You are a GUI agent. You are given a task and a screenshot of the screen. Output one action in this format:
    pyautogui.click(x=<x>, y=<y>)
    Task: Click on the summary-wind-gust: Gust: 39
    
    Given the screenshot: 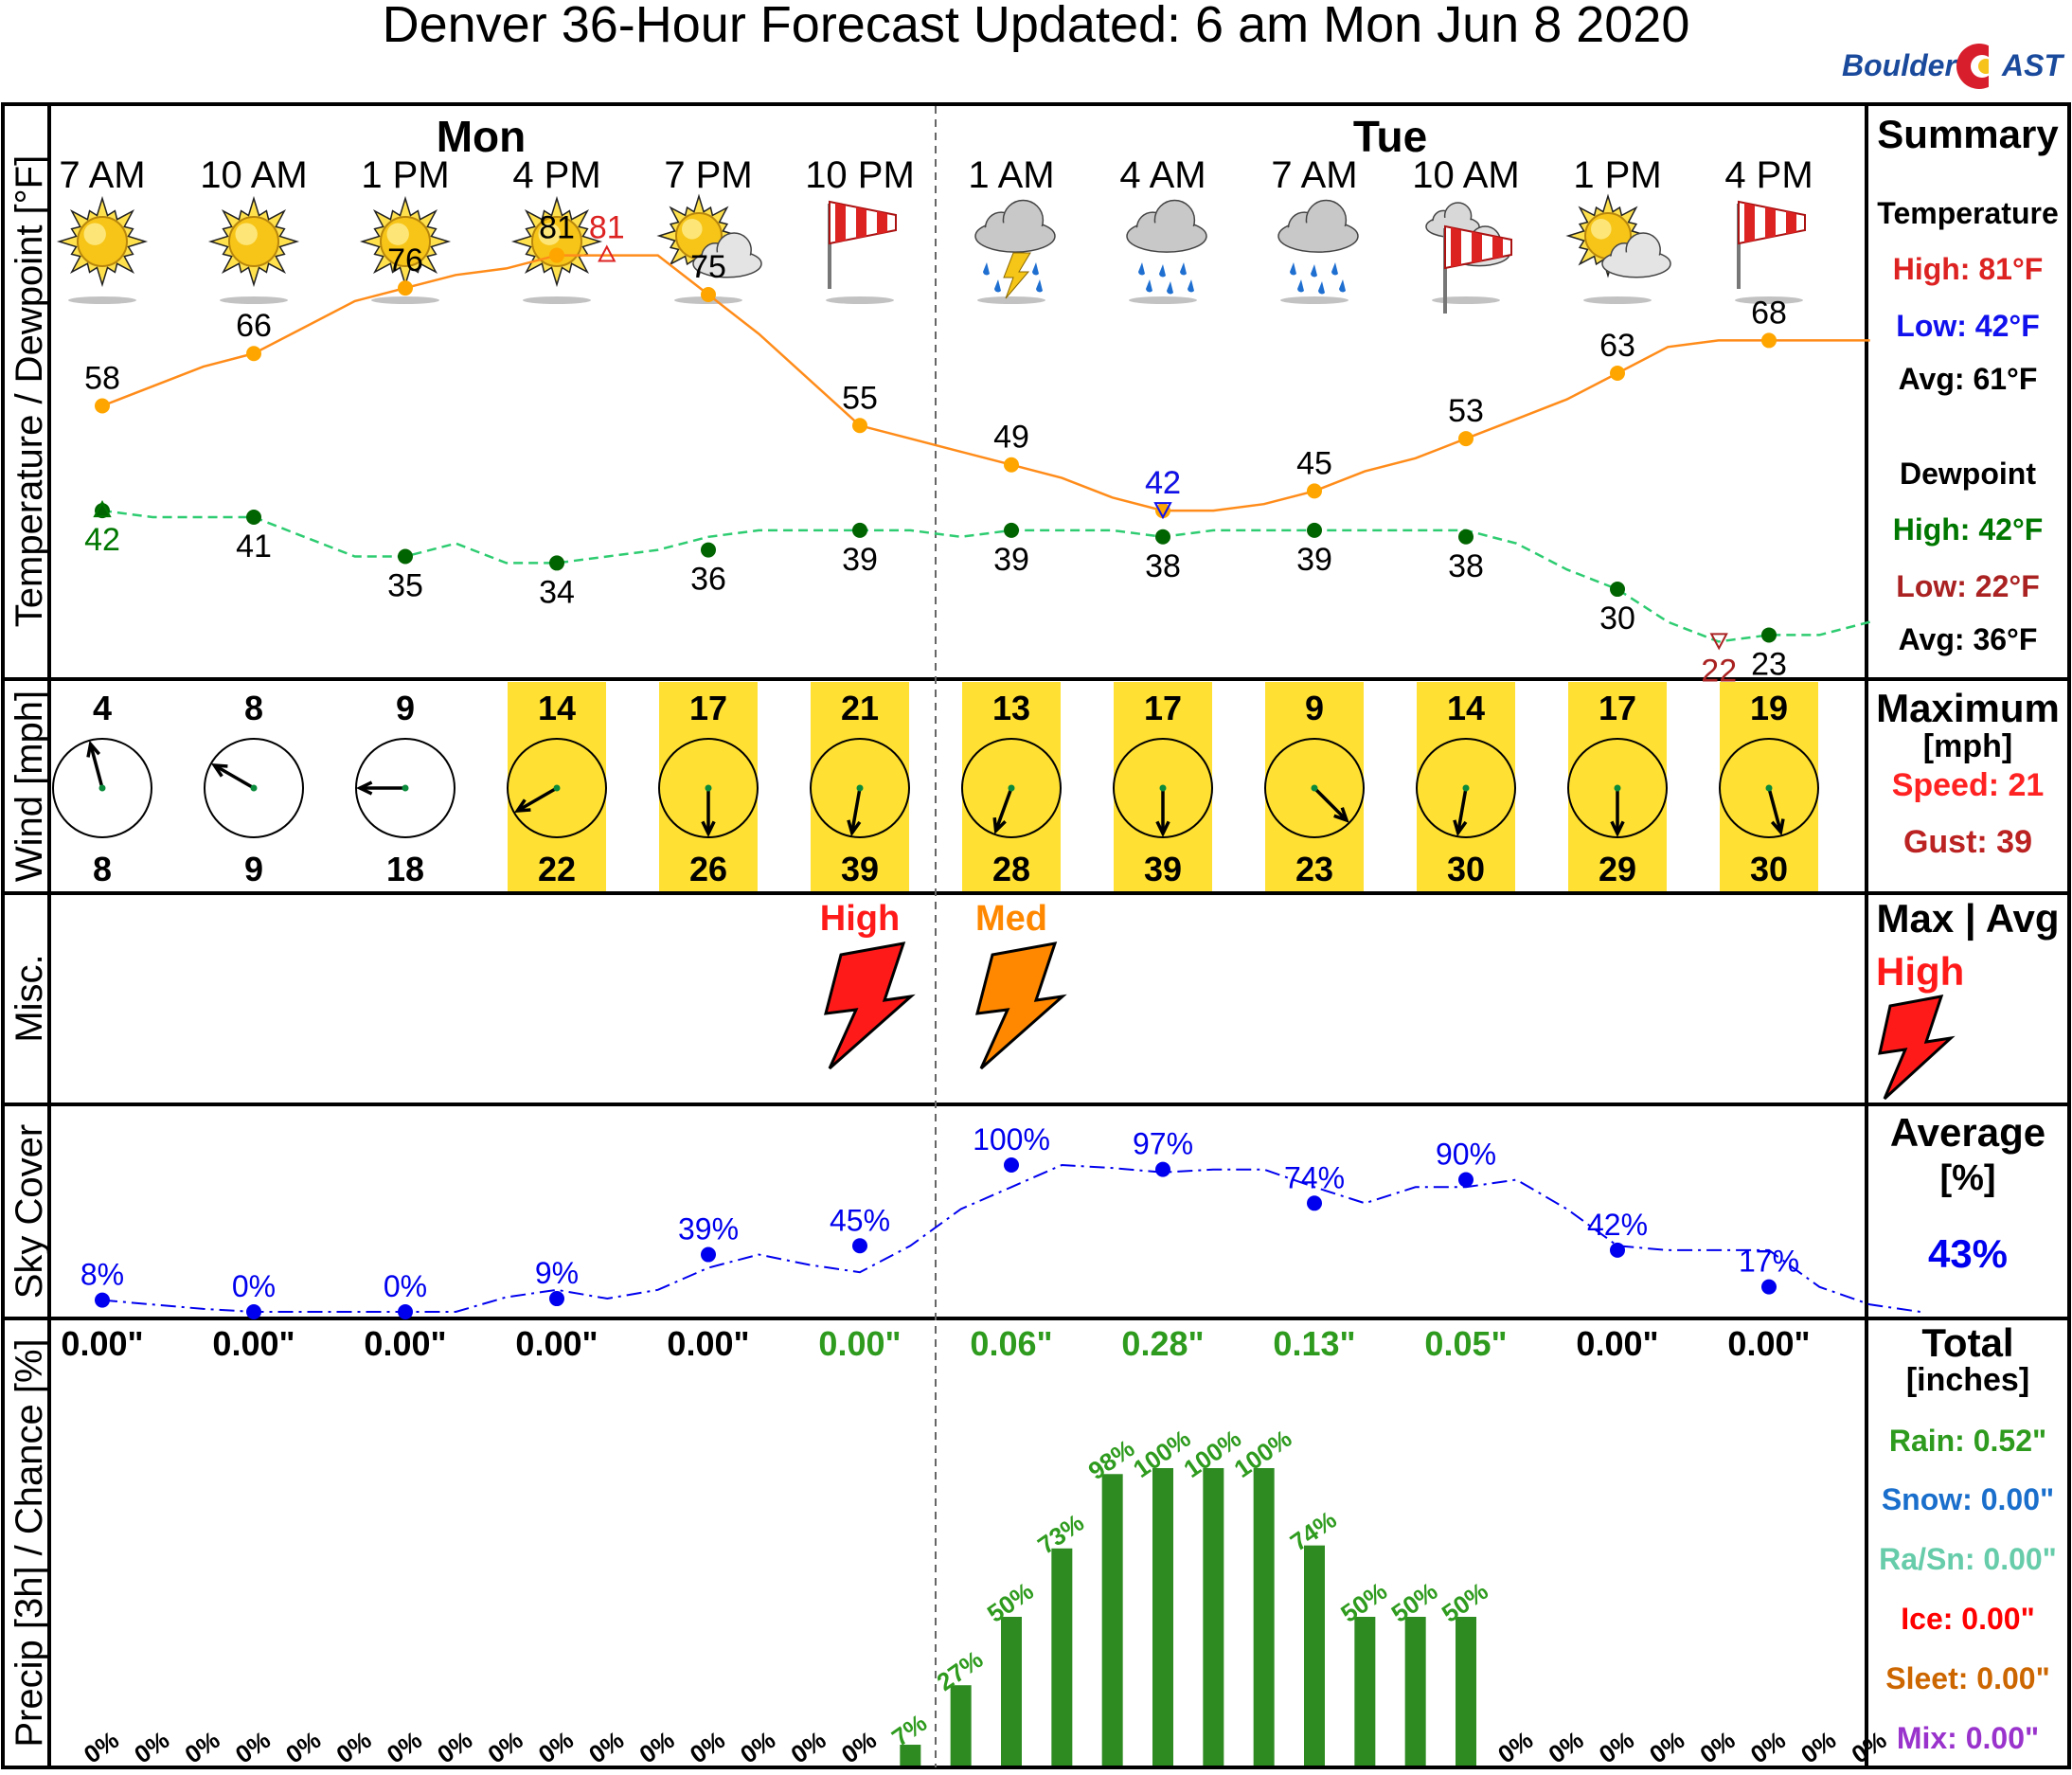 What is the action you would take?
    pyautogui.click(x=1968, y=842)
    